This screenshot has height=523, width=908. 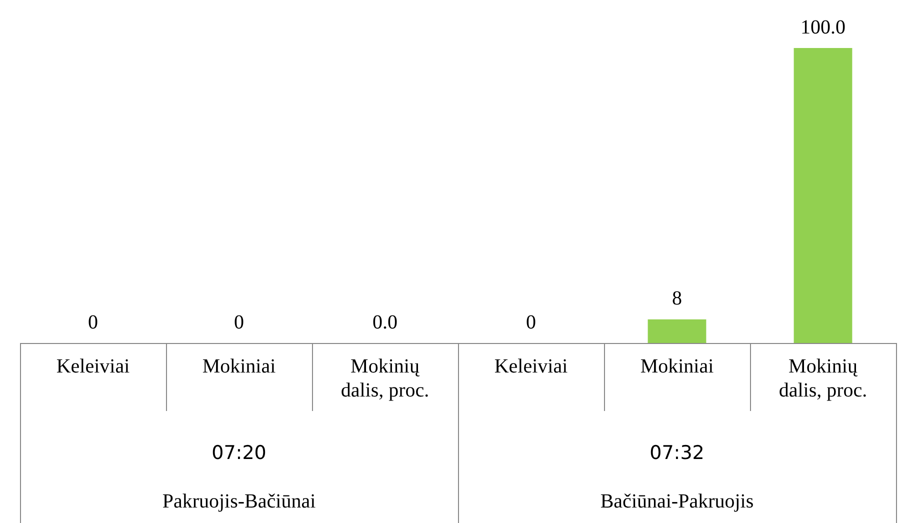 What do you see at coordinates (677, 453) in the screenshot?
I see `text: 07:32` at bounding box center [677, 453].